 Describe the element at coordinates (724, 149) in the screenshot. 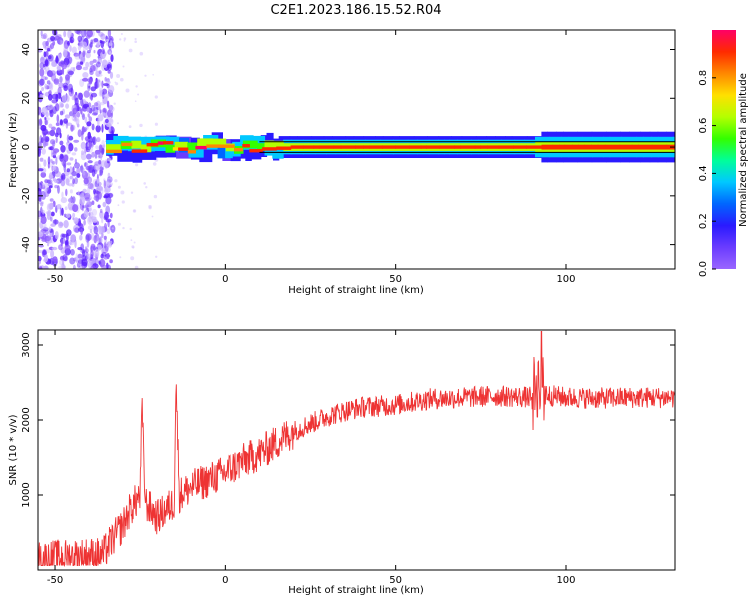

I see `colorbar-gradient` at that location.